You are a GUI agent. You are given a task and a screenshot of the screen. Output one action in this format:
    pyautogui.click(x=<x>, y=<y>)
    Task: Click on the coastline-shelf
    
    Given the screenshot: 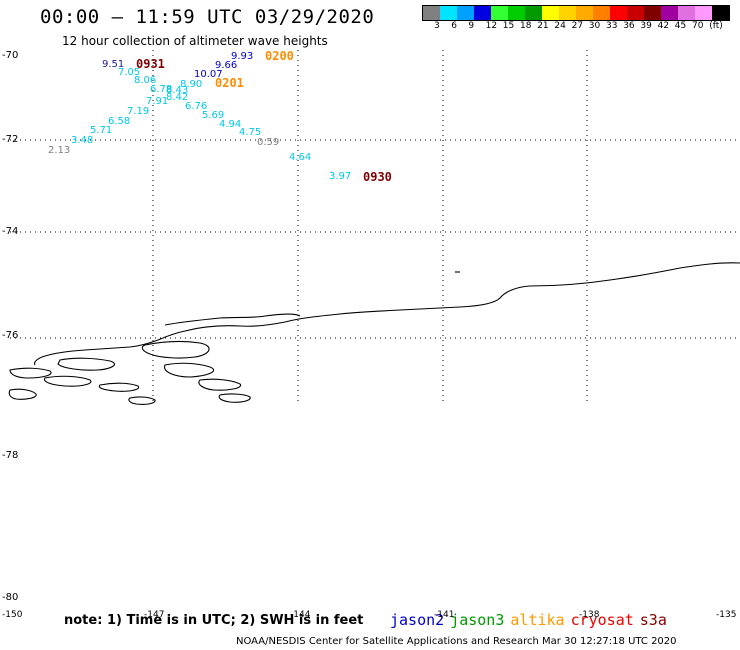 What is the action you would take?
    pyautogui.click(x=232, y=319)
    